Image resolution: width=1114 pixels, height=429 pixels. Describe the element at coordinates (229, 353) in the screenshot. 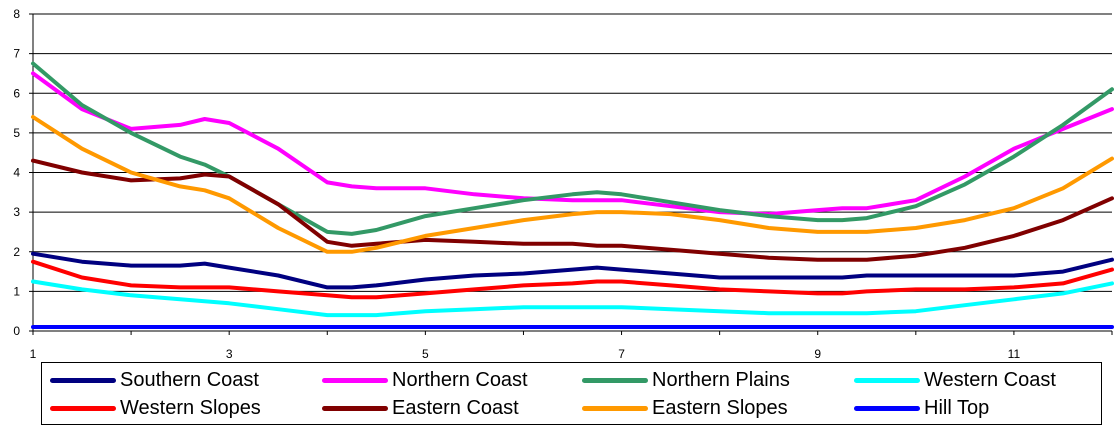

I see `x-tick-label: 3` at that location.